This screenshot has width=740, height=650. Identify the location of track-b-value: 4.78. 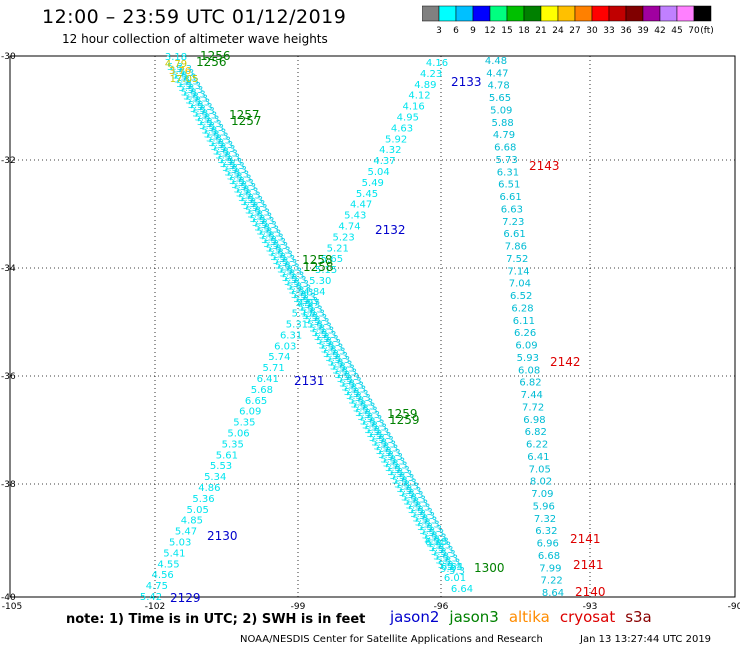
(499, 86).